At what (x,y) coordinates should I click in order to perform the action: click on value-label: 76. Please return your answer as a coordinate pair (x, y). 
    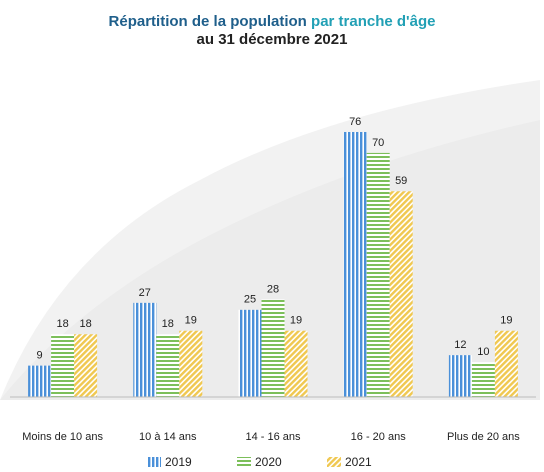
    Looking at the image, I should click on (355, 122).